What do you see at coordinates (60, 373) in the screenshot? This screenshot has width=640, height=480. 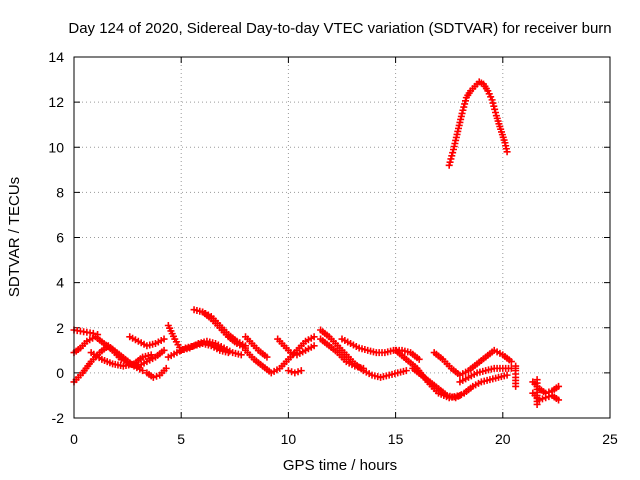 I see `y-tick-label: 0` at bounding box center [60, 373].